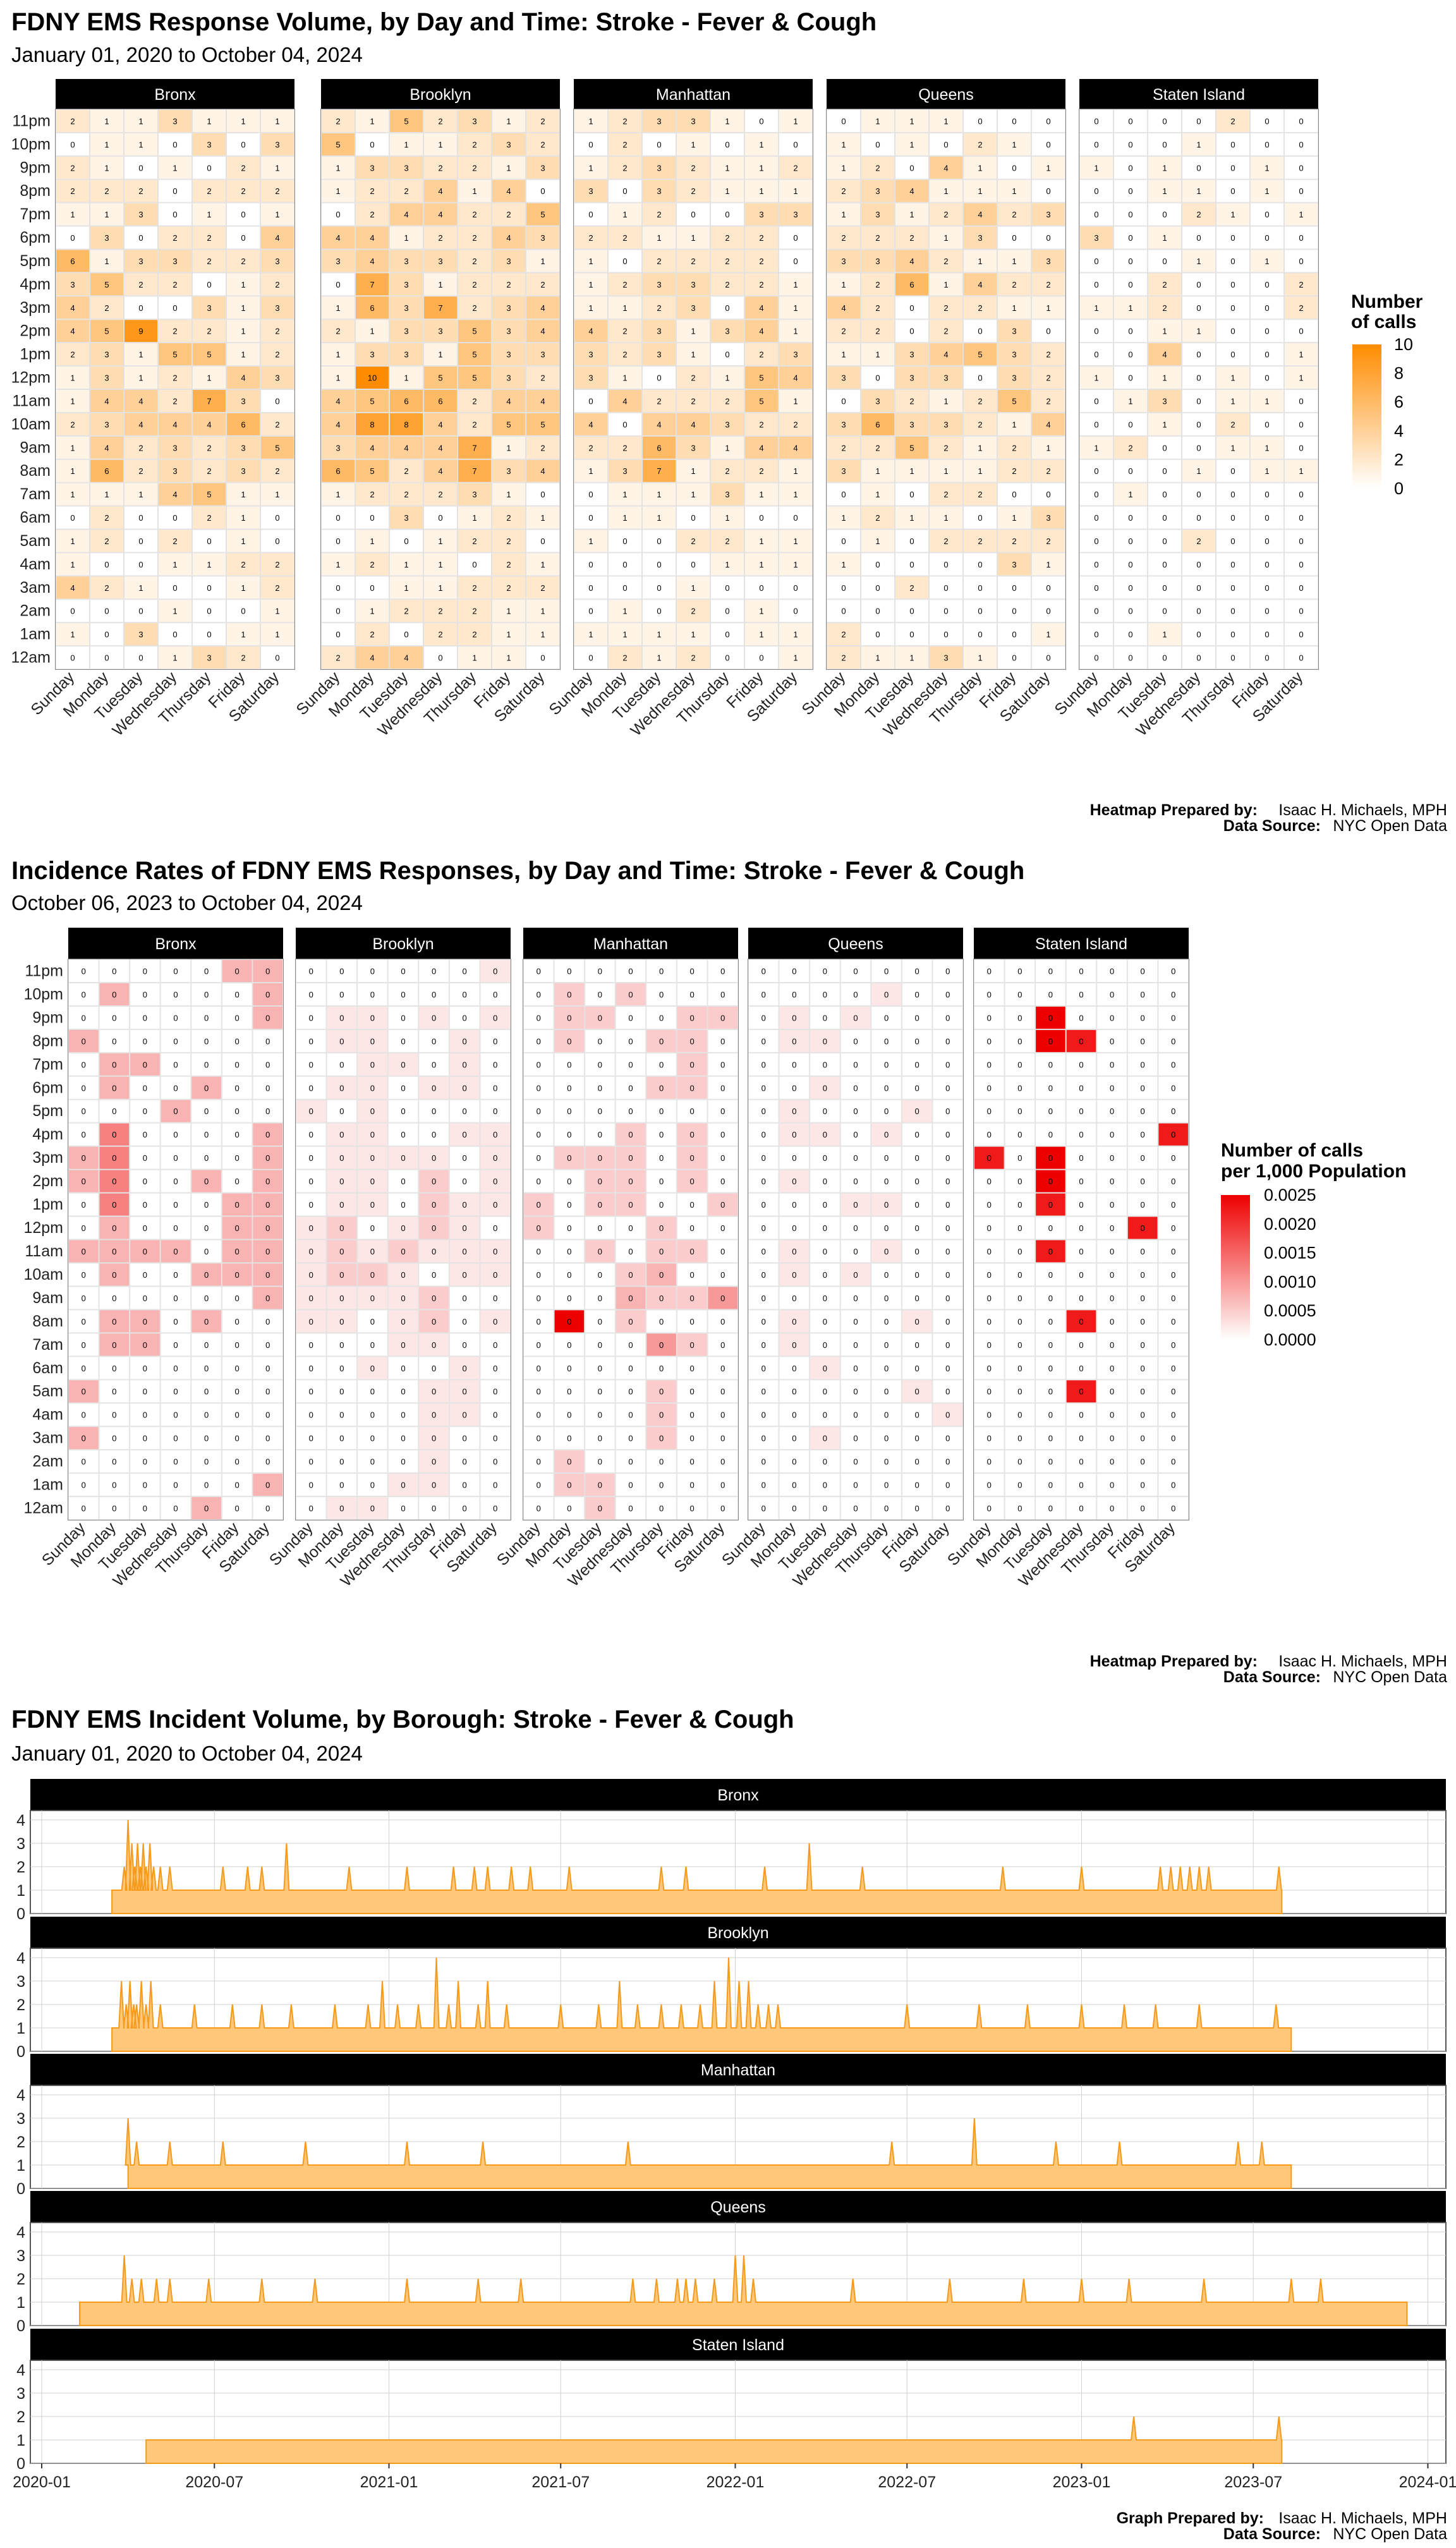 This screenshot has width=1456, height=2548. What do you see at coordinates (20, 1958) in the screenshot?
I see `brooklyn-ytick: 4` at bounding box center [20, 1958].